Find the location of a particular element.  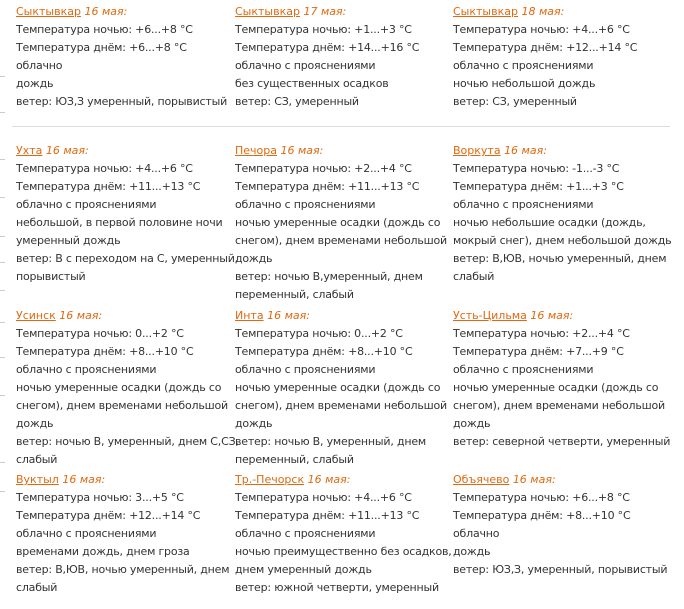

forecast-line: ветер: СЗ, умеренный is located at coordinates (515, 101).